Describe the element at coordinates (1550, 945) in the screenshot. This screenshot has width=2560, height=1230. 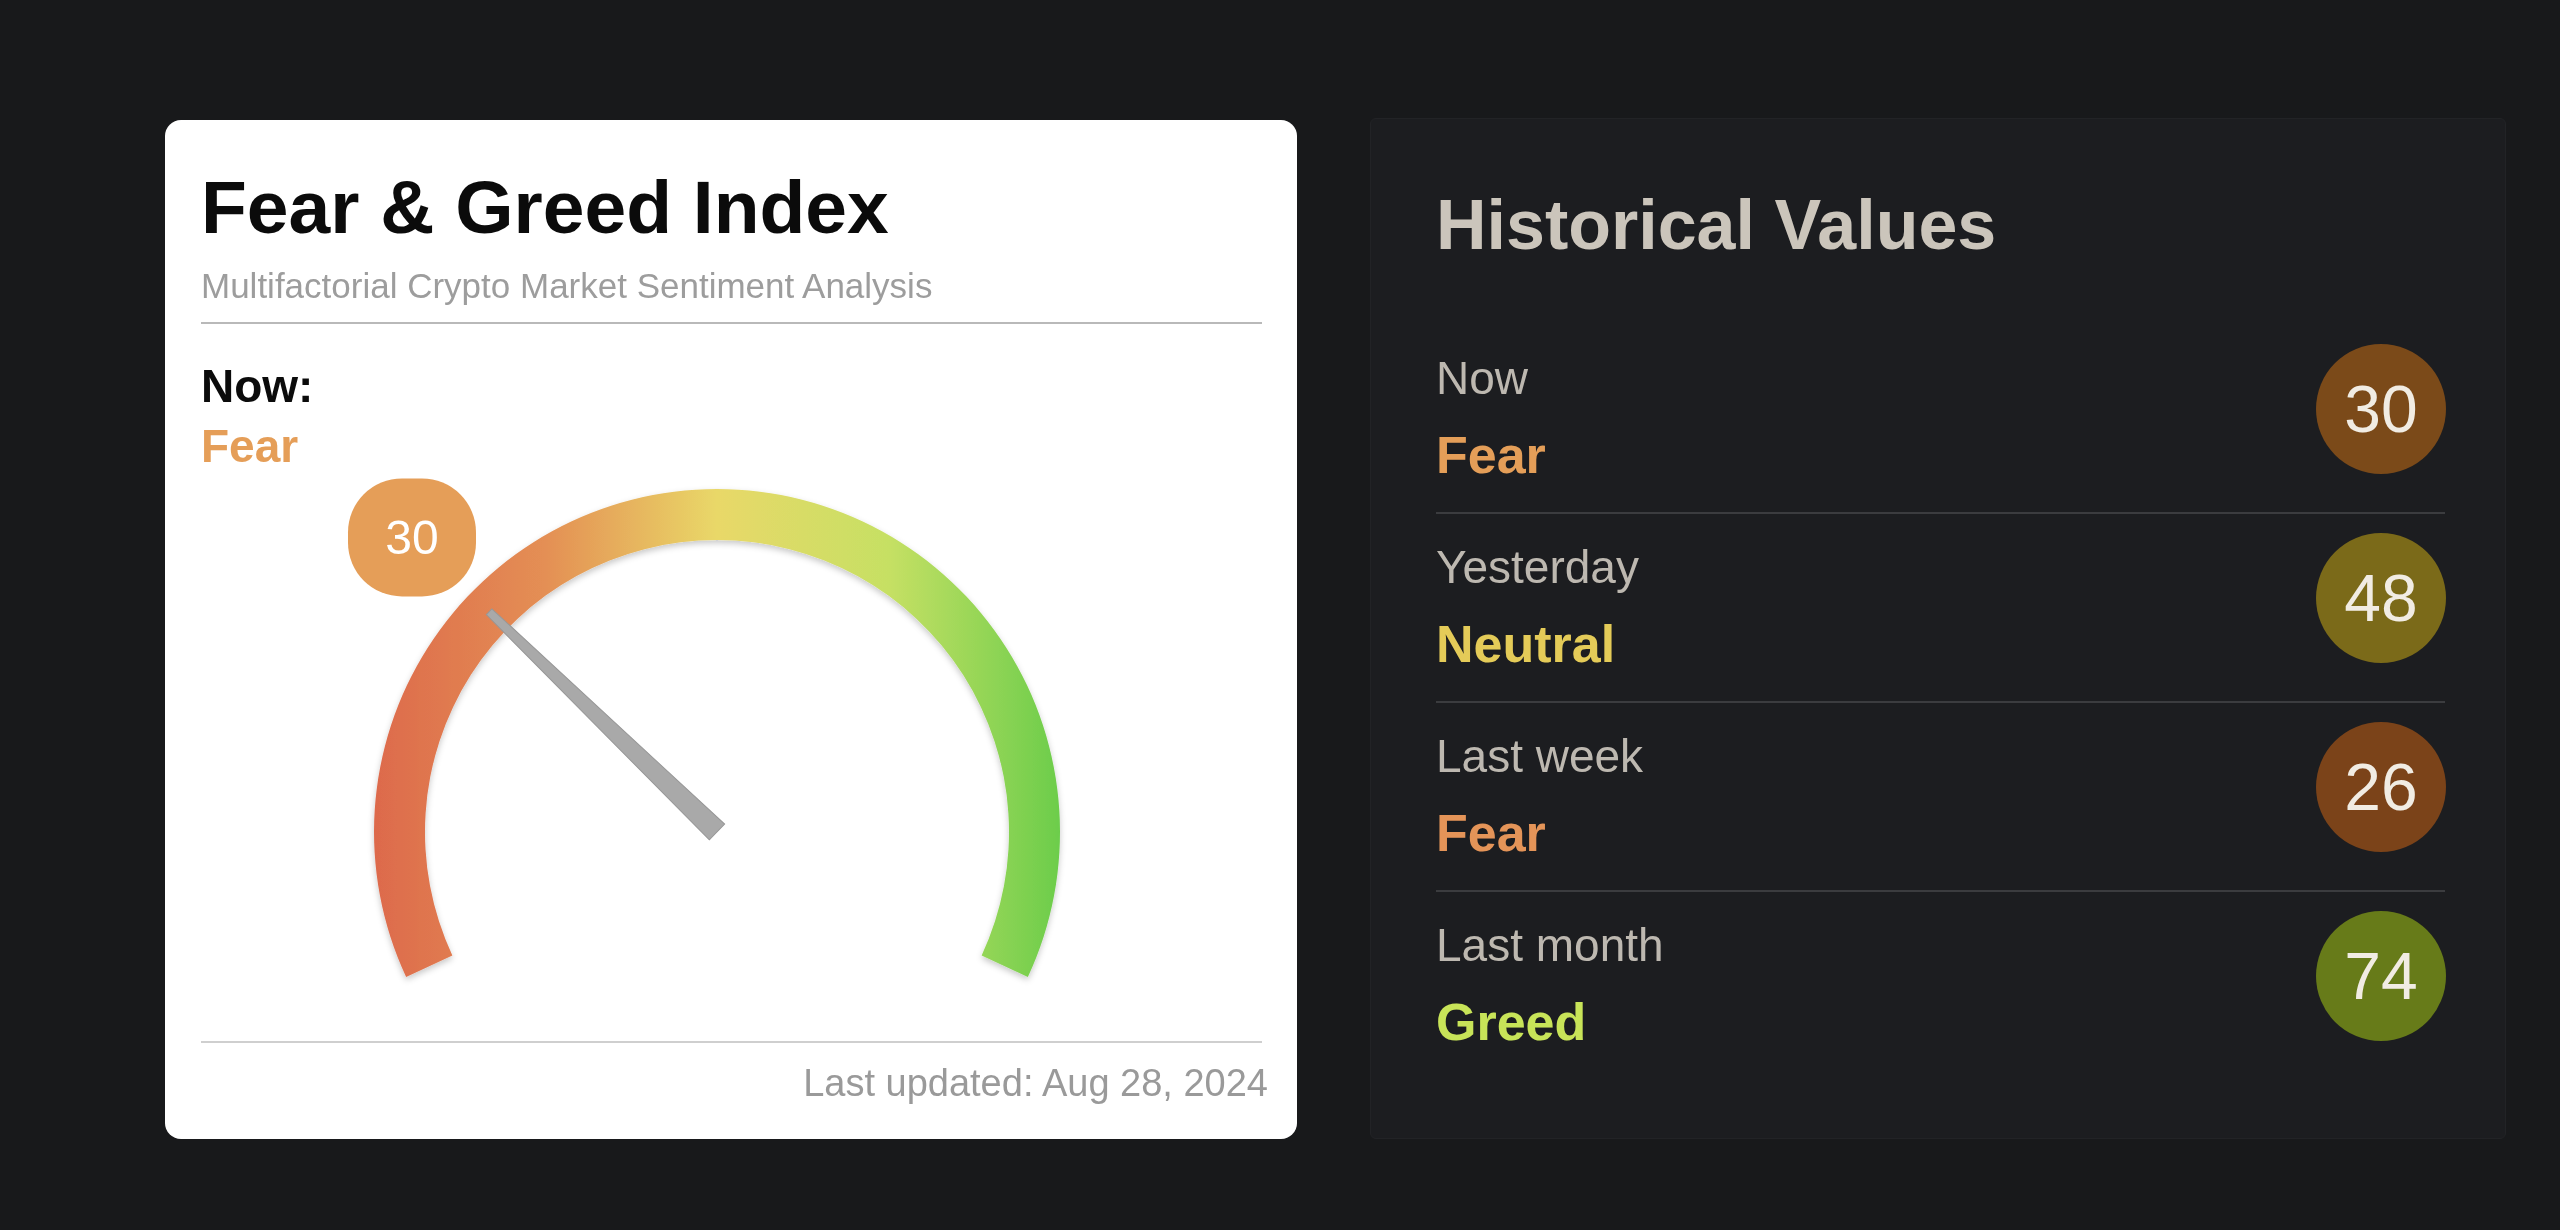
I see `category-label: Last month` at that location.